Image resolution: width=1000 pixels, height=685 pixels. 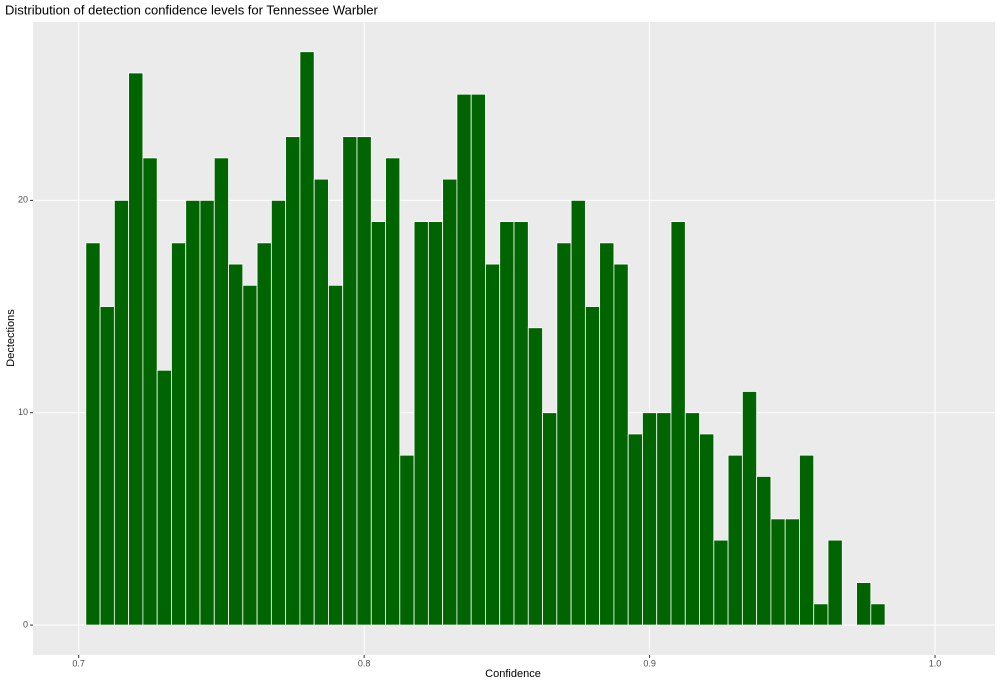 I want to click on y-tick-label: 0, so click(x=25, y=624).